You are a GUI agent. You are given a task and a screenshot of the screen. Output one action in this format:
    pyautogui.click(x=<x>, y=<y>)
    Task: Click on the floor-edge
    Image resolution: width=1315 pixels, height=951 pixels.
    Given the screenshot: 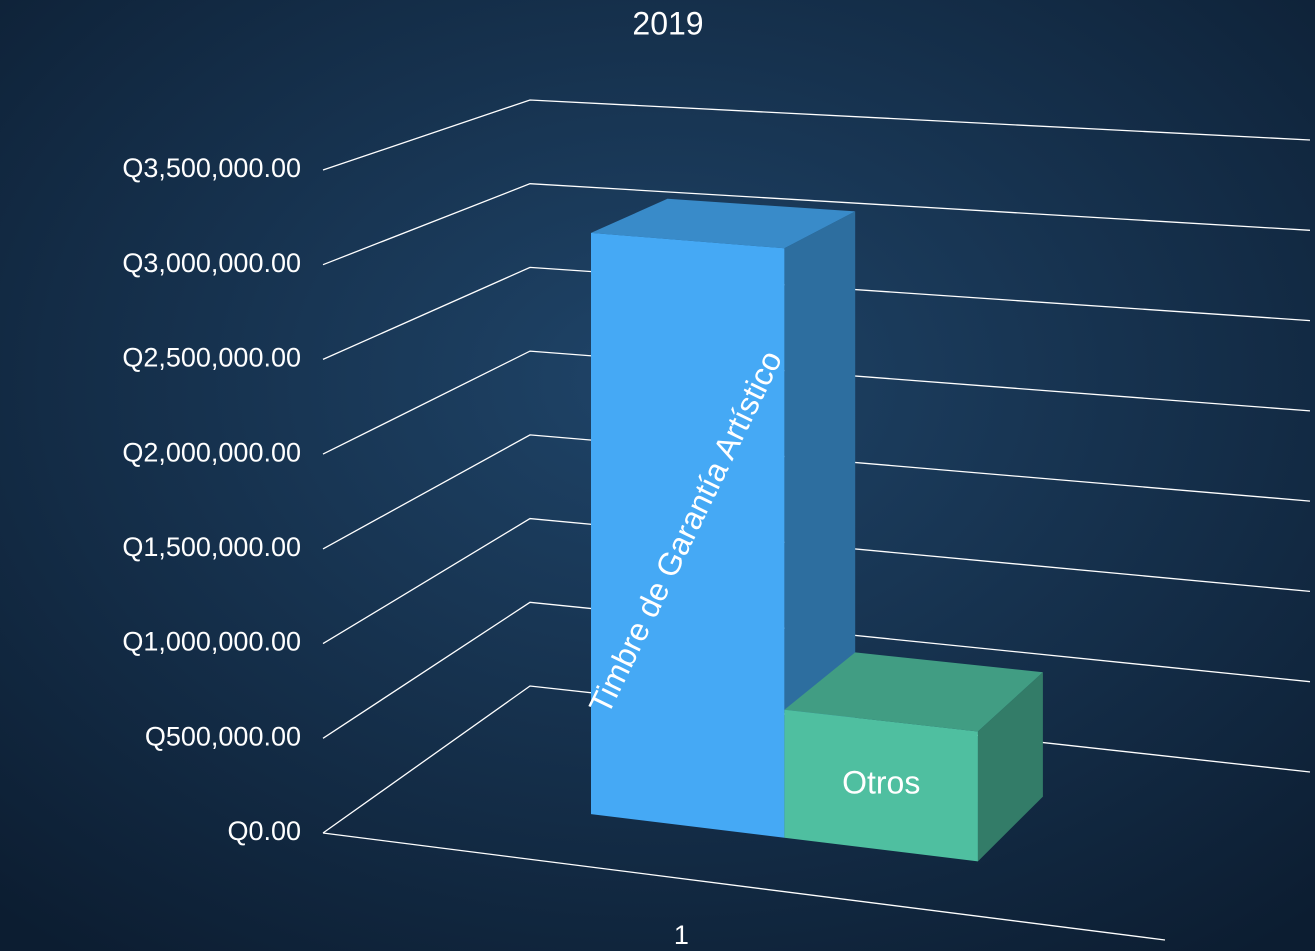 What is the action you would take?
    pyautogui.click(x=744, y=886)
    